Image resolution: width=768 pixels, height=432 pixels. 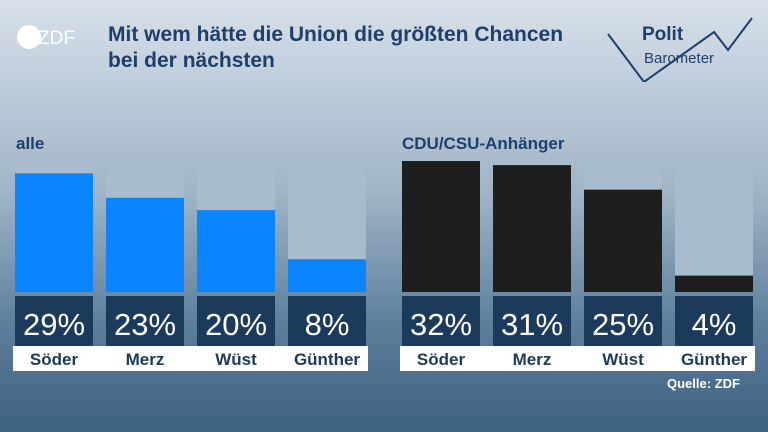 What do you see at coordinates (327, 324) in the screenshot?
I see `value-label-all-günther: 8%` at bounding box center [327, 324].